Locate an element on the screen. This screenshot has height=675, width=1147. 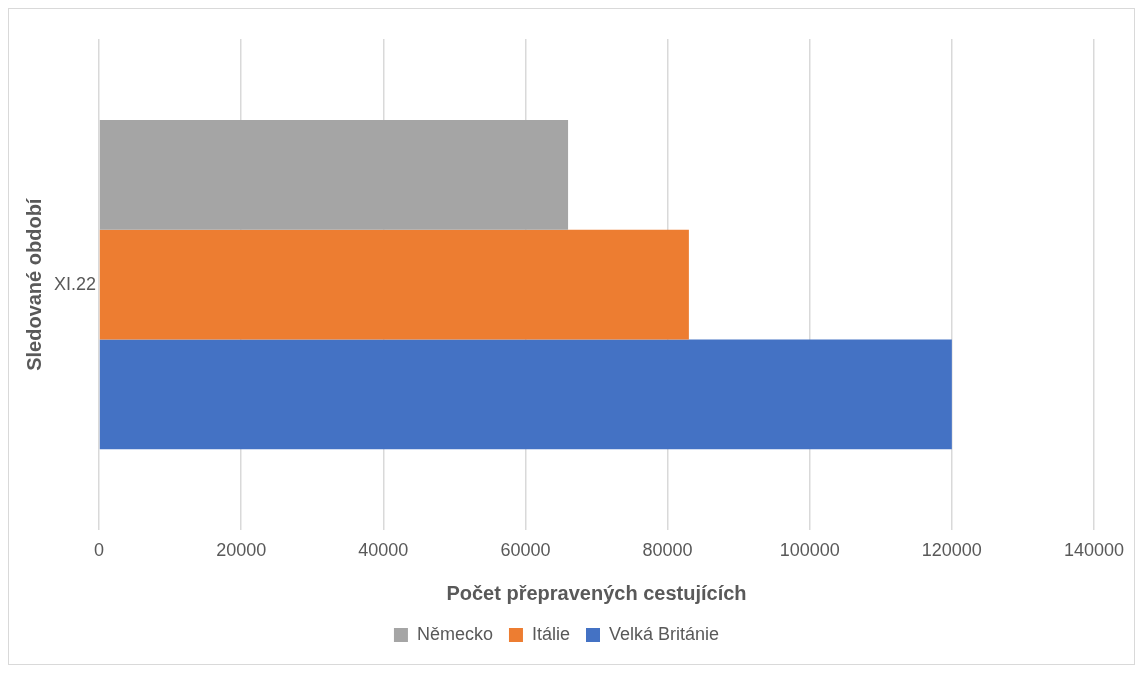
x-axis-title: Počet přepravených cestujících is located at coordinates (596, 592).